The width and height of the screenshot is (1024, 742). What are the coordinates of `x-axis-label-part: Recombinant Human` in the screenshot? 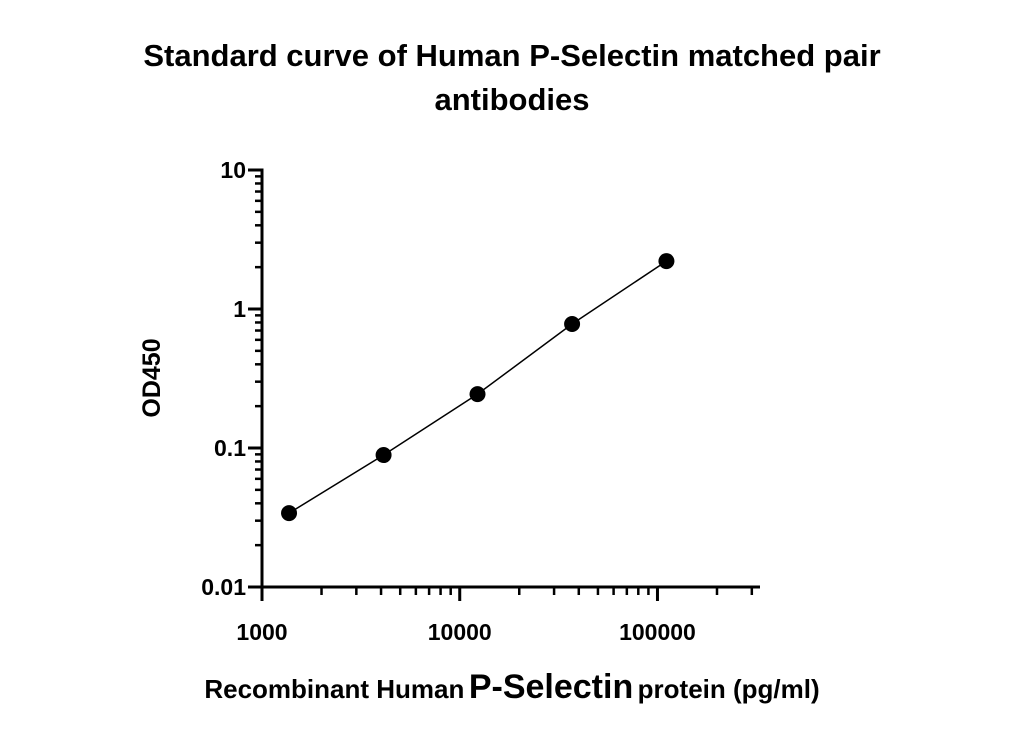 It's located at (334, 689).